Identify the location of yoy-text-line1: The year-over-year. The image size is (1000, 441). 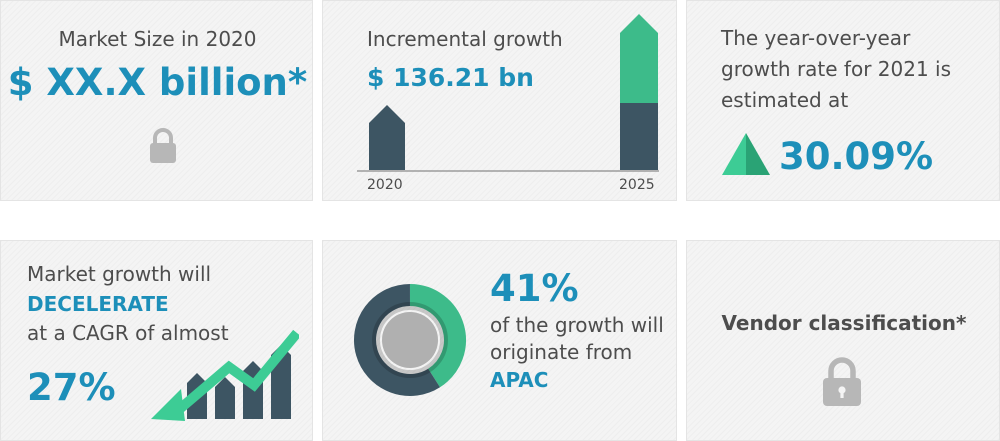
(816, 38).